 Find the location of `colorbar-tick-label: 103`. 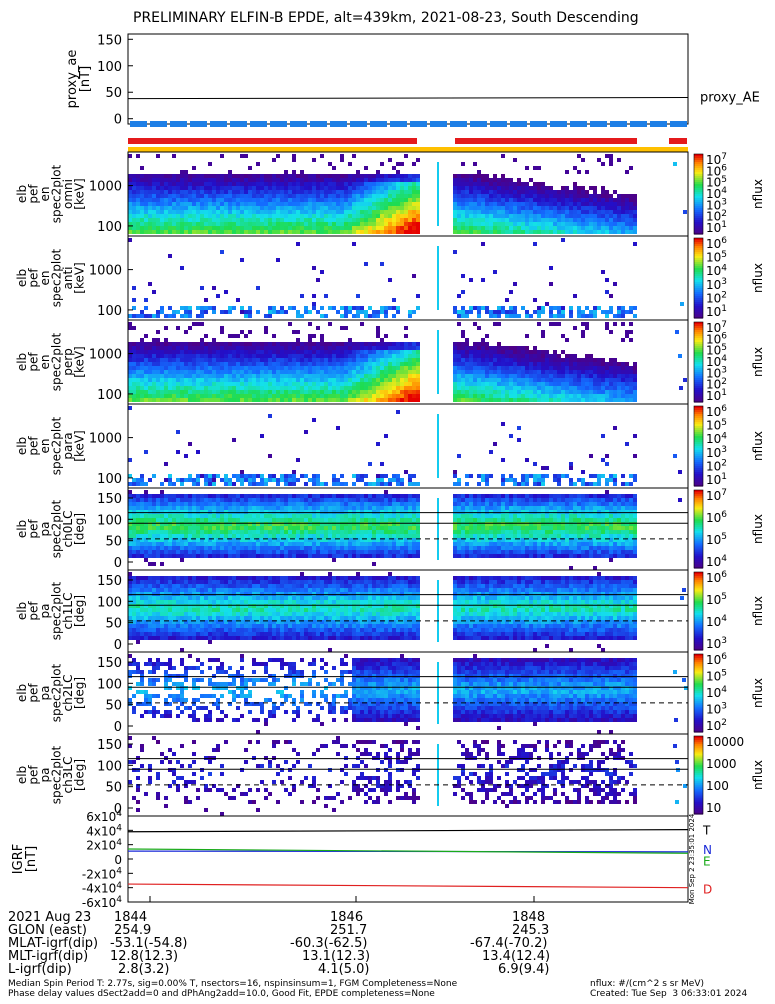

colorbar-tick-label: 103 is located at coordinates (716, 452).